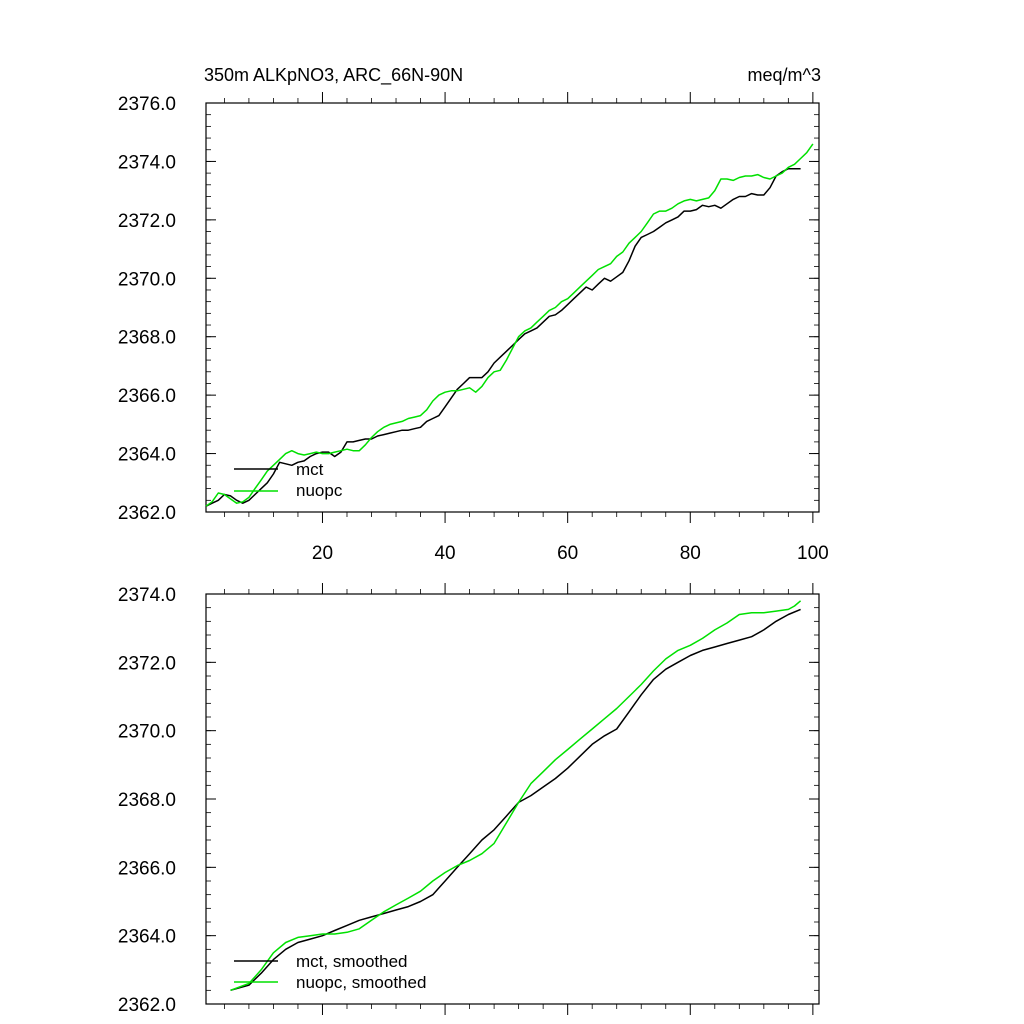  I want to click on legend-label-nuopc: nuopc, so click(319, 490).